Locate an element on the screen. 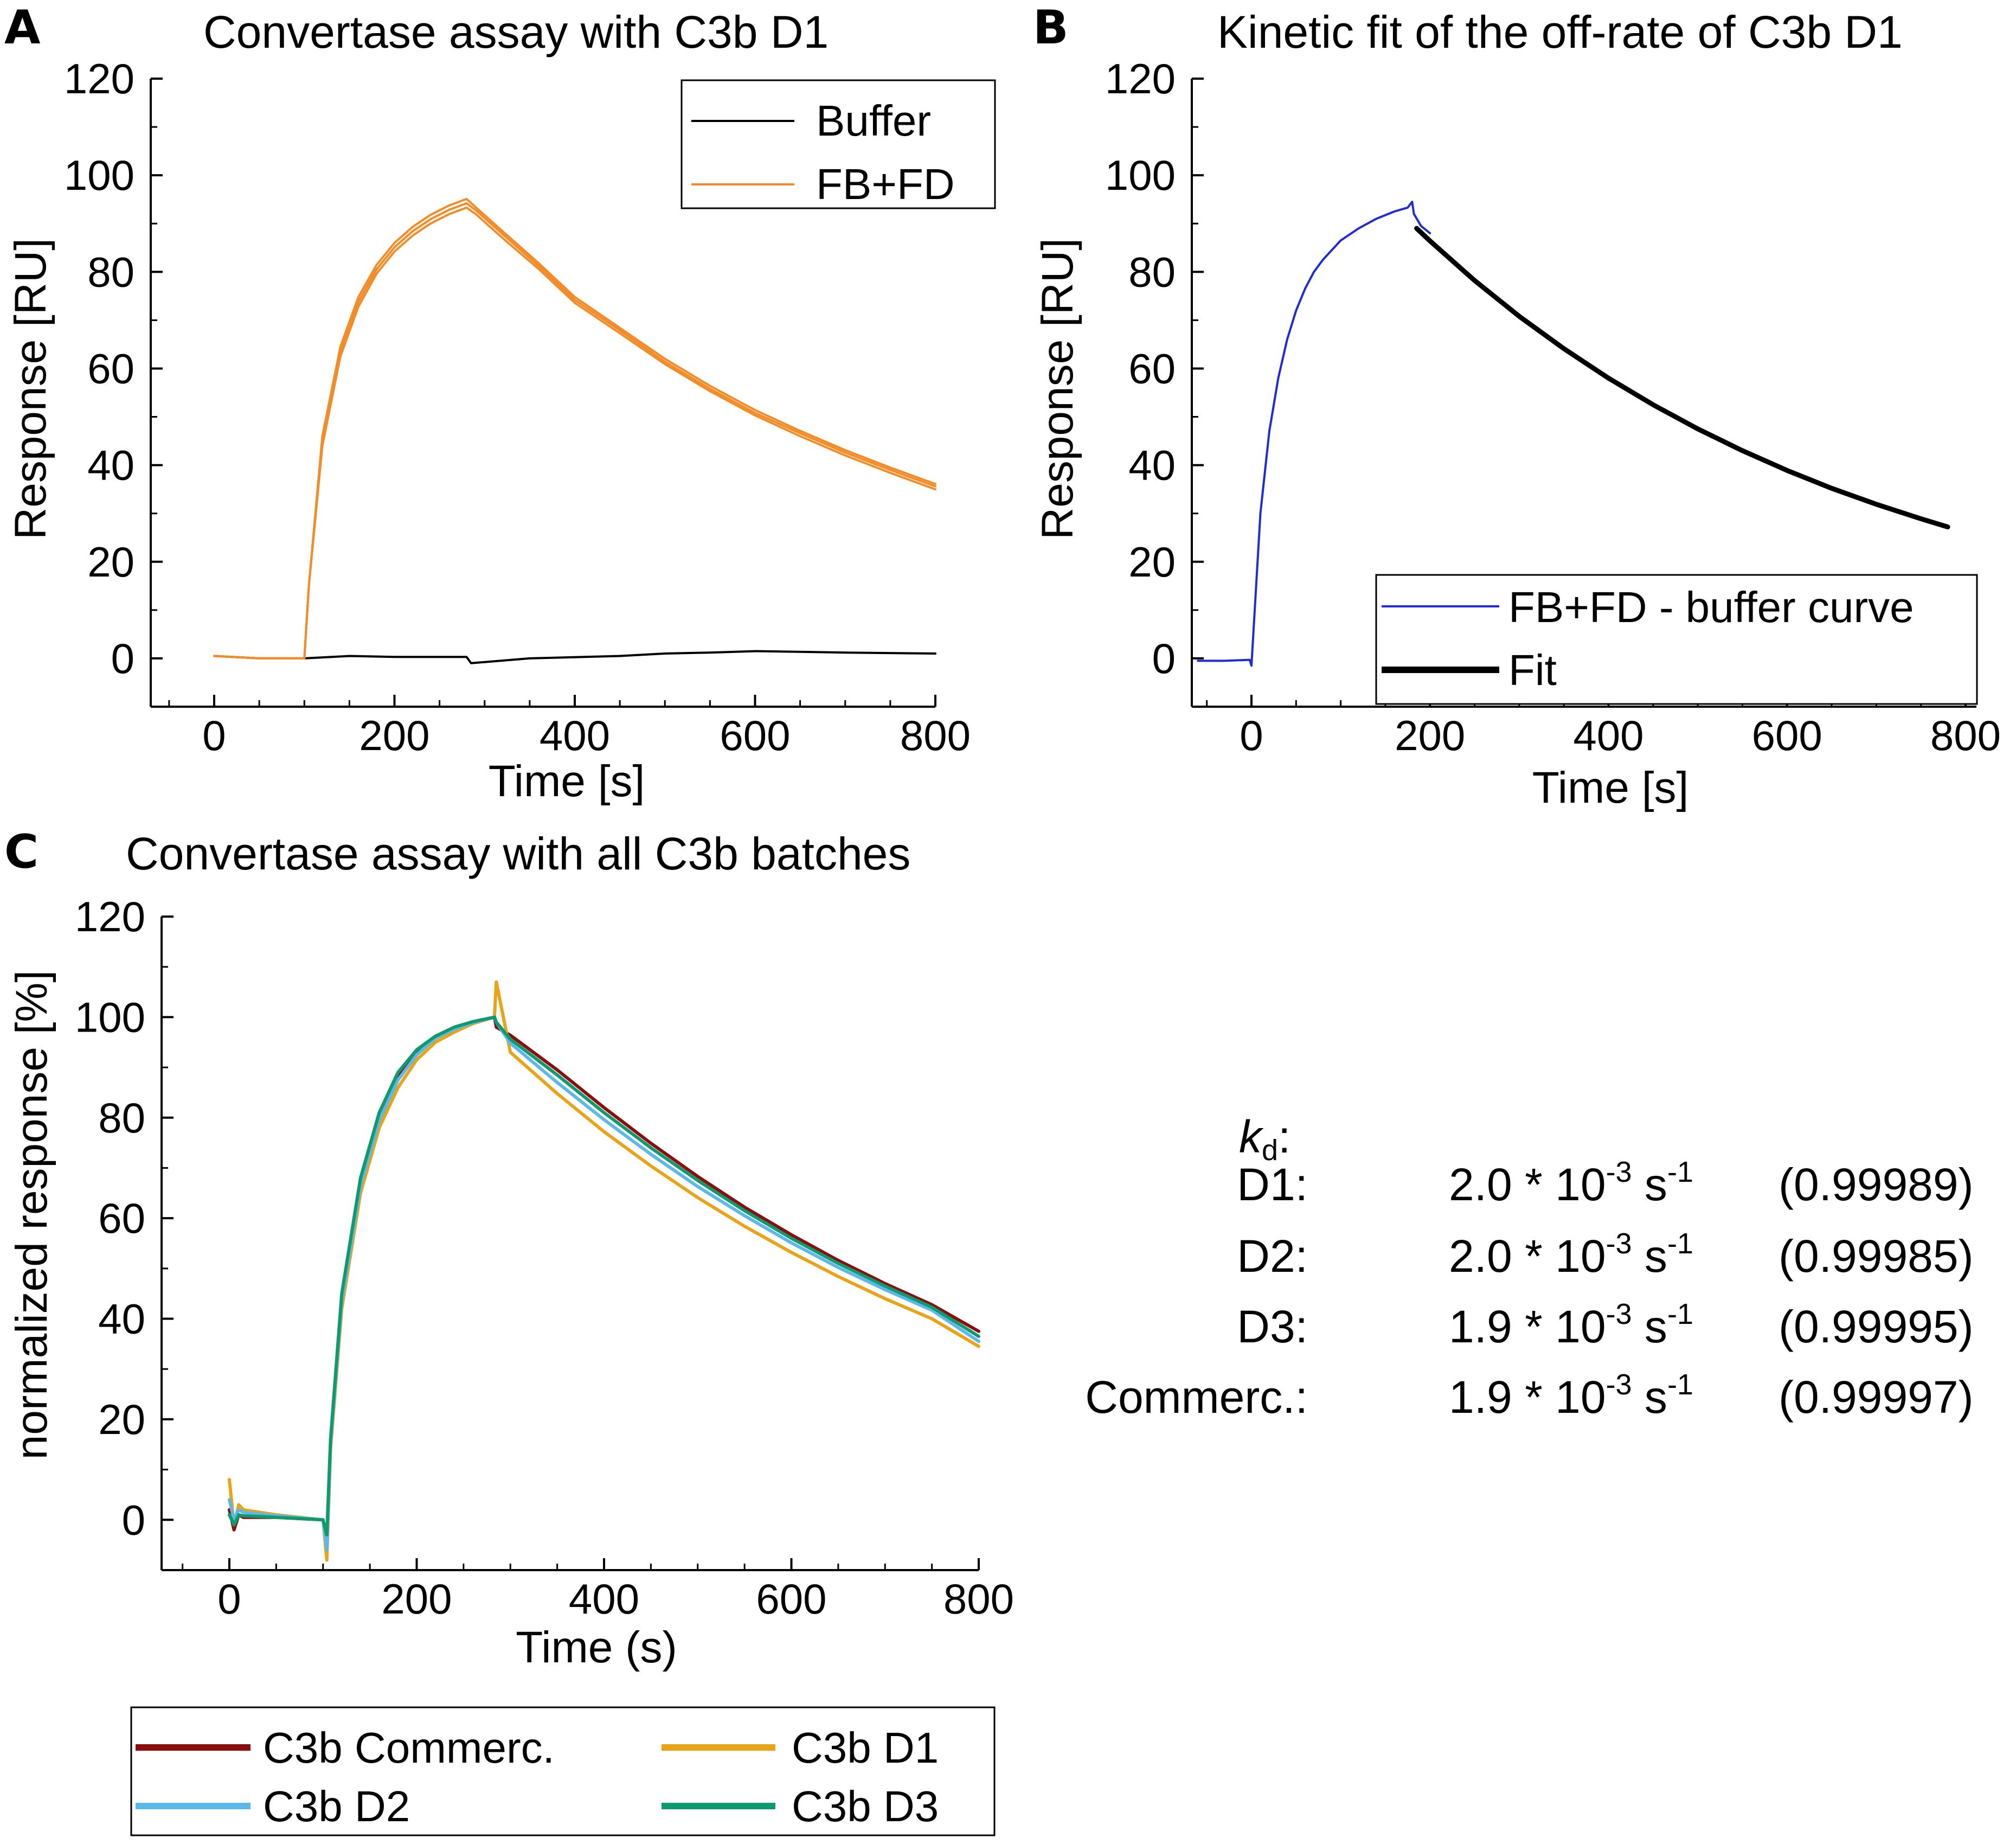 Image resolution: width=2016 pixels, height=1844 pixels. panel-b-series is located at coordinates (1573, 434).